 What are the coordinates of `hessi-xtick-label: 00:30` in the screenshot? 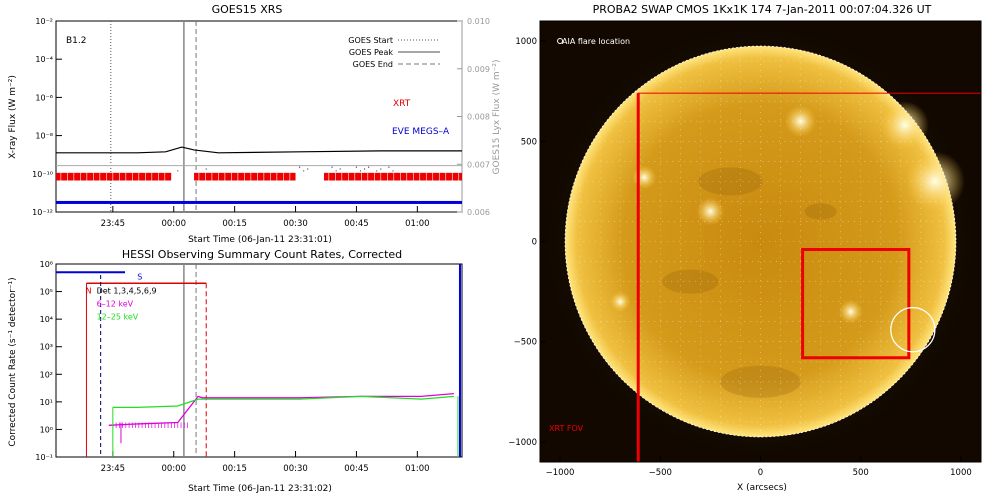 It's located at (295, 469).